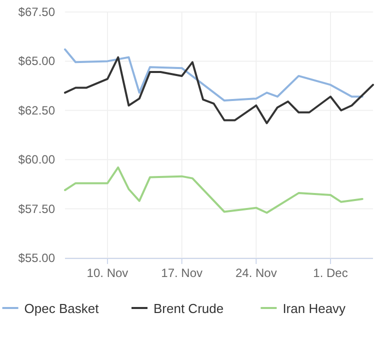 The height and width of the screenshot is (340, 385). I want to click on legend-label: Opec Basket, so click(62, 308).